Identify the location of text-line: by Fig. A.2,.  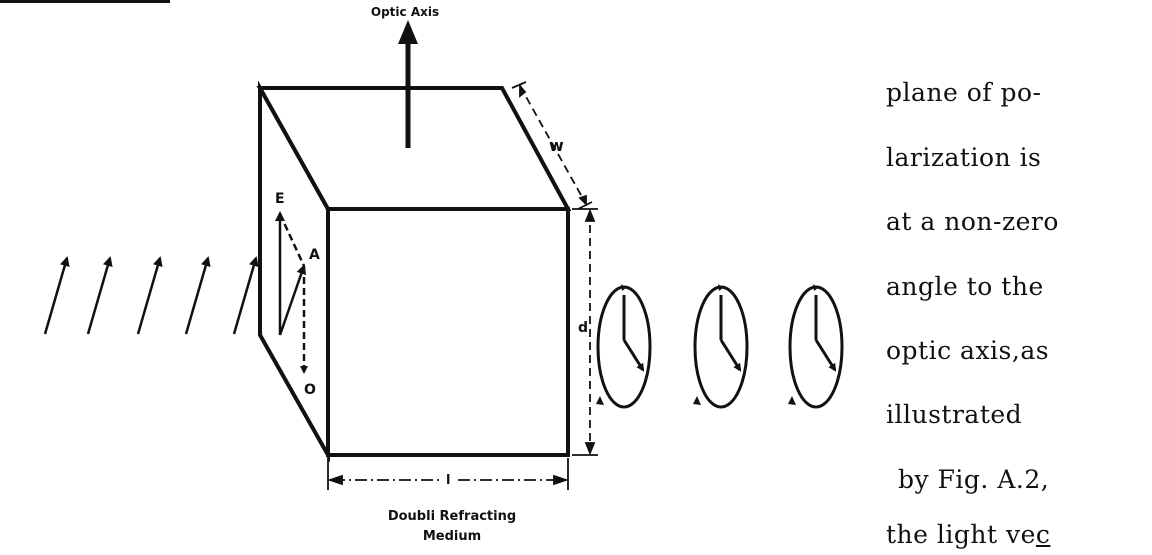
(974, 479).